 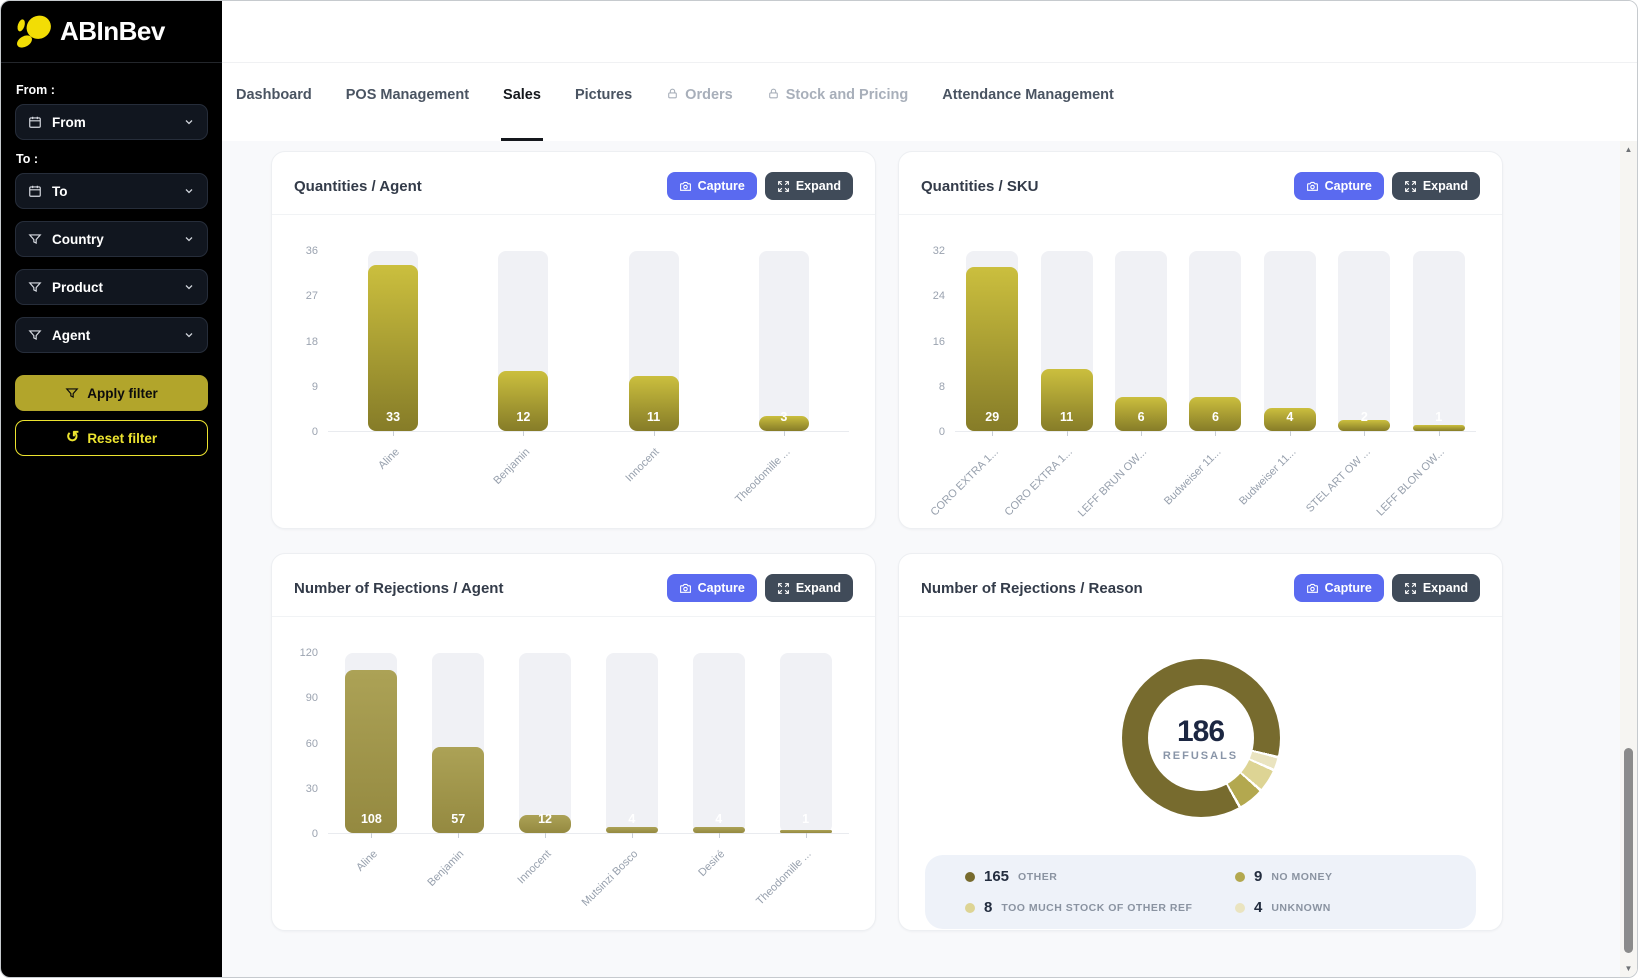 What do you see at coordinates (1348, 588) in the screenshot?
I see `capture-label: Capture` at bounding box center [1348, 588].